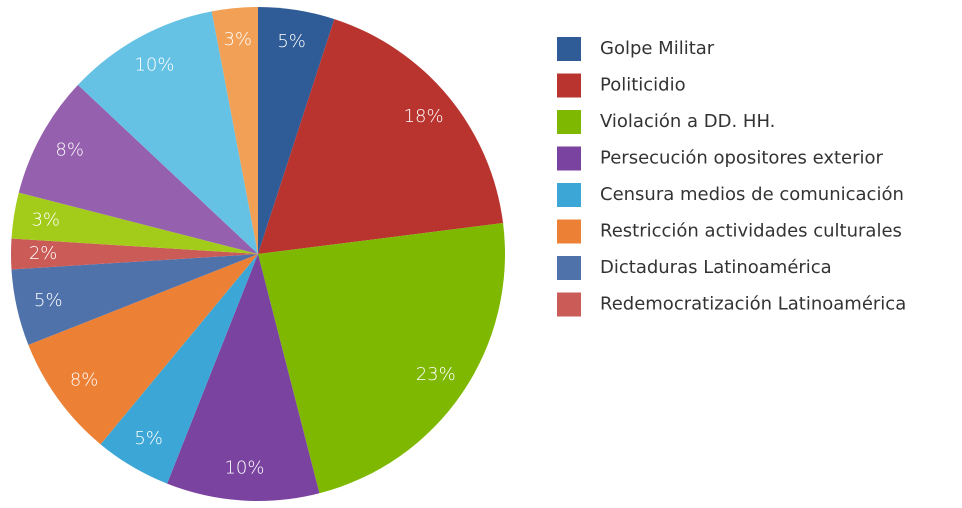 This screenshot has height=508, width=962. I want to click on legend-label: Dictaduras Latinoamérica, so click(716, 267).